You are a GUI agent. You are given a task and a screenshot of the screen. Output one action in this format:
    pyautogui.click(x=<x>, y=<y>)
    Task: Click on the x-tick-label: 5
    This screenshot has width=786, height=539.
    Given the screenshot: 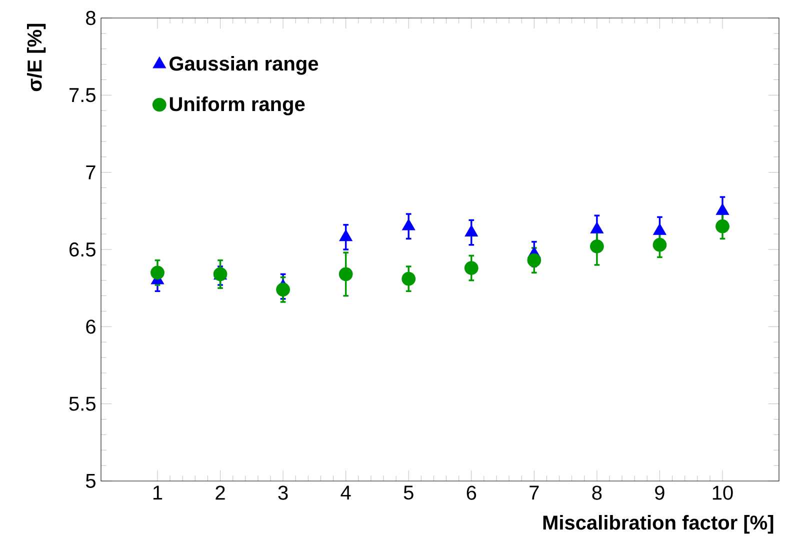 What is the action you would take?
    pyautogui.click(x=409, y=493)
    